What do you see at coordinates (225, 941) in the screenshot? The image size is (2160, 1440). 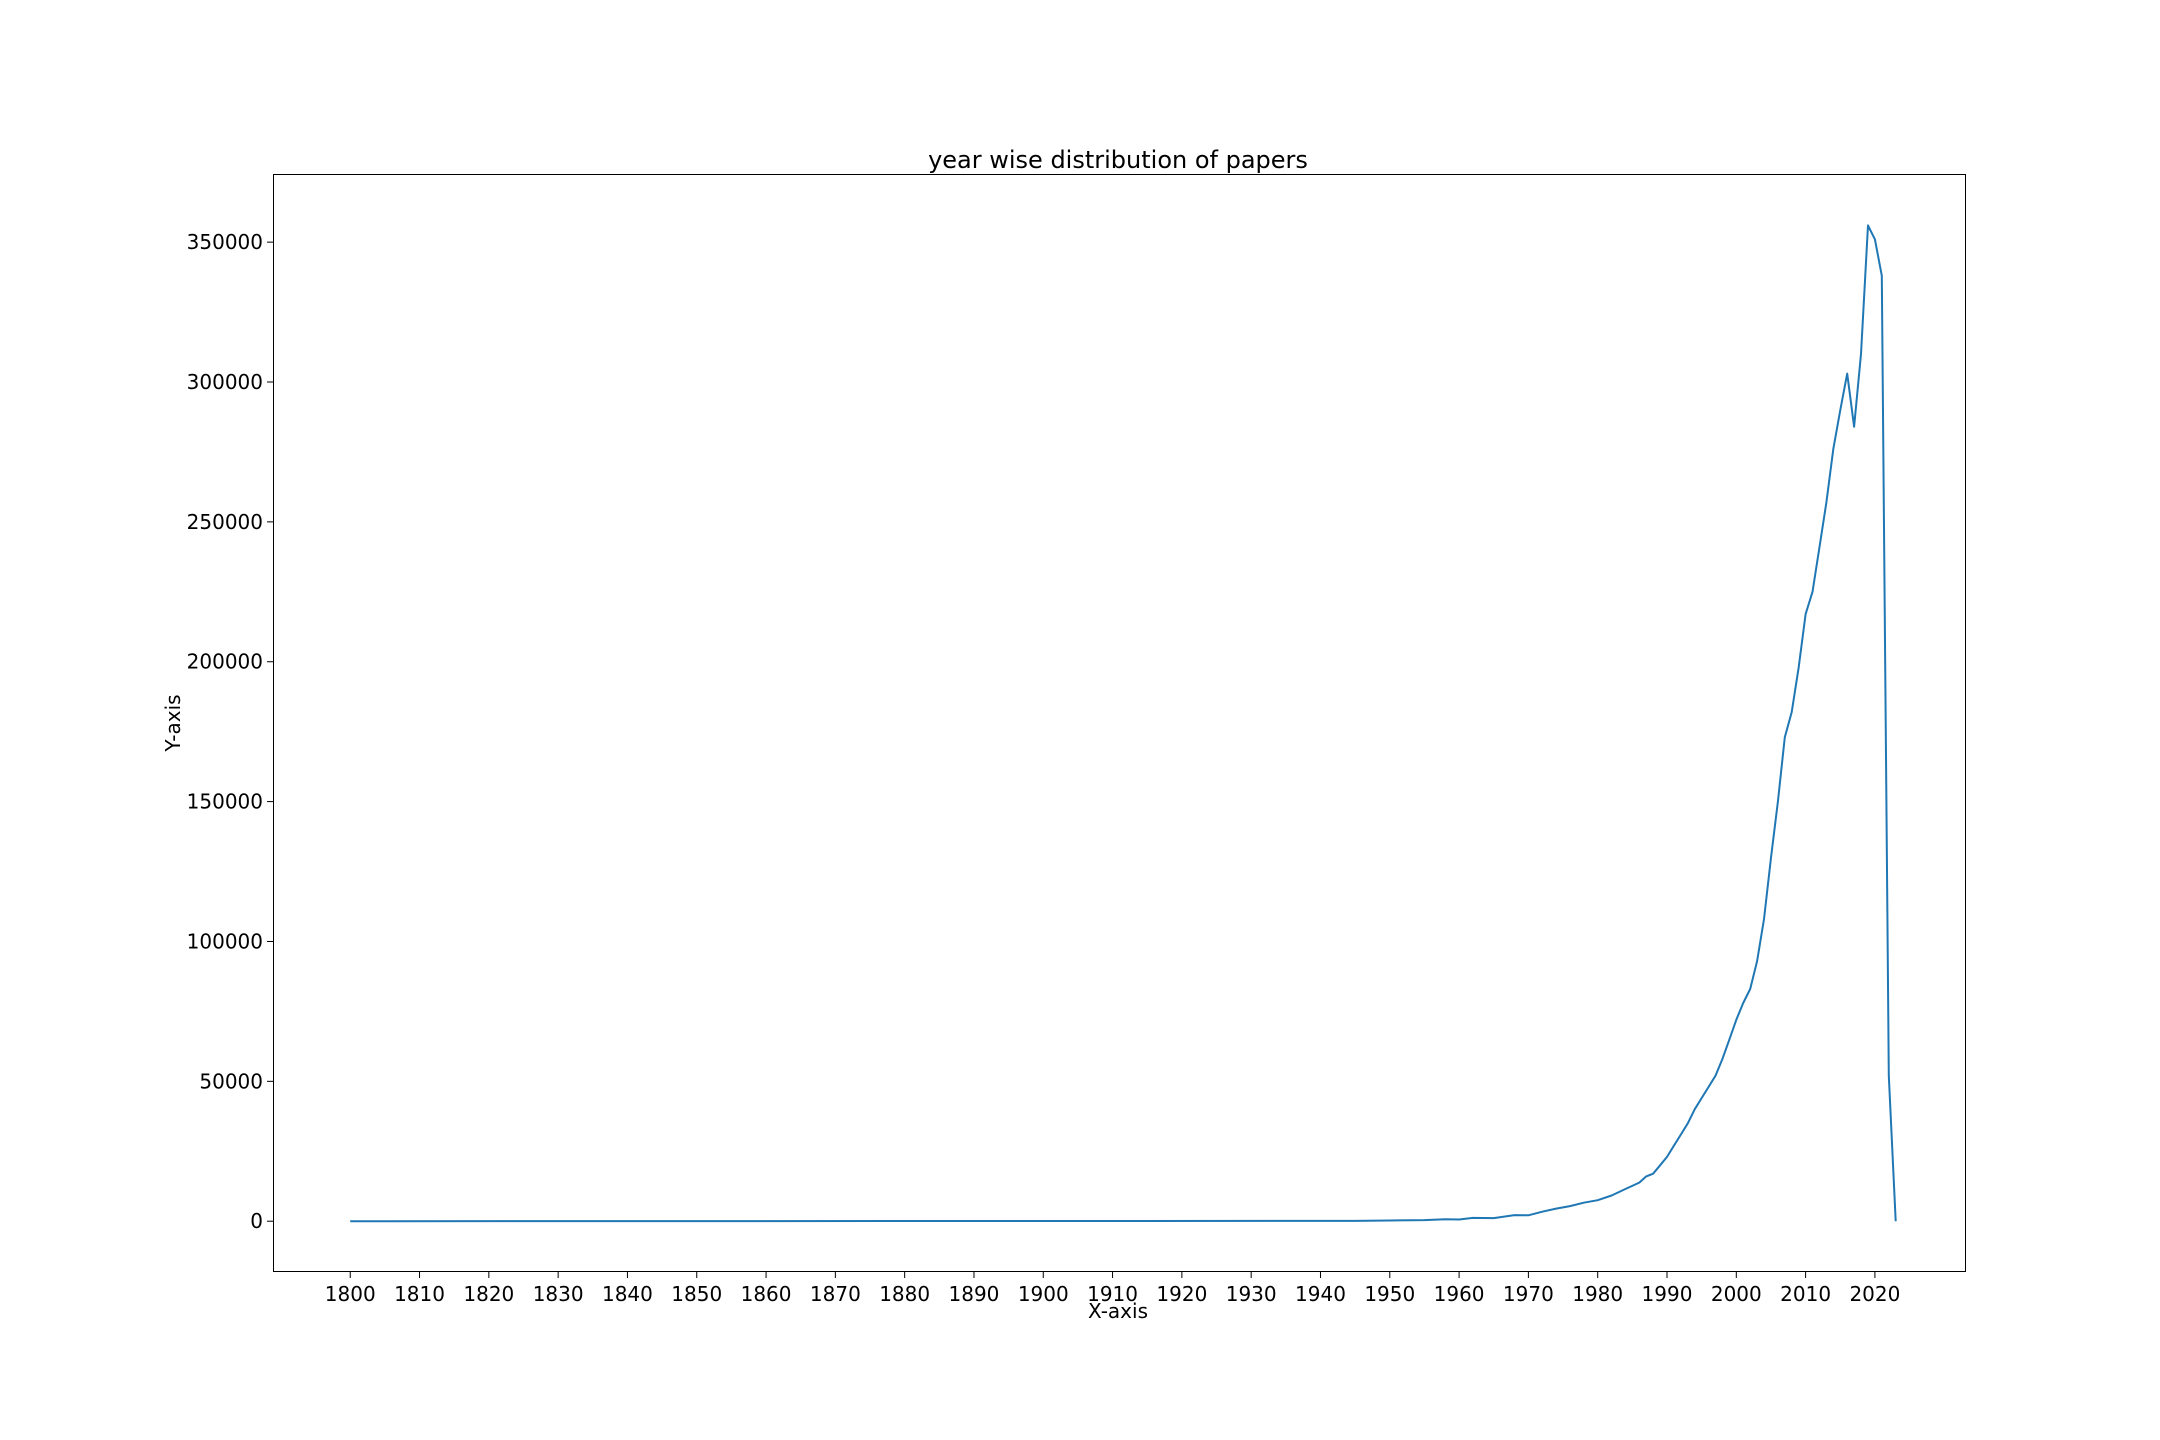 I see `y-tick-label: 100000` at bounding box center [225, 941].